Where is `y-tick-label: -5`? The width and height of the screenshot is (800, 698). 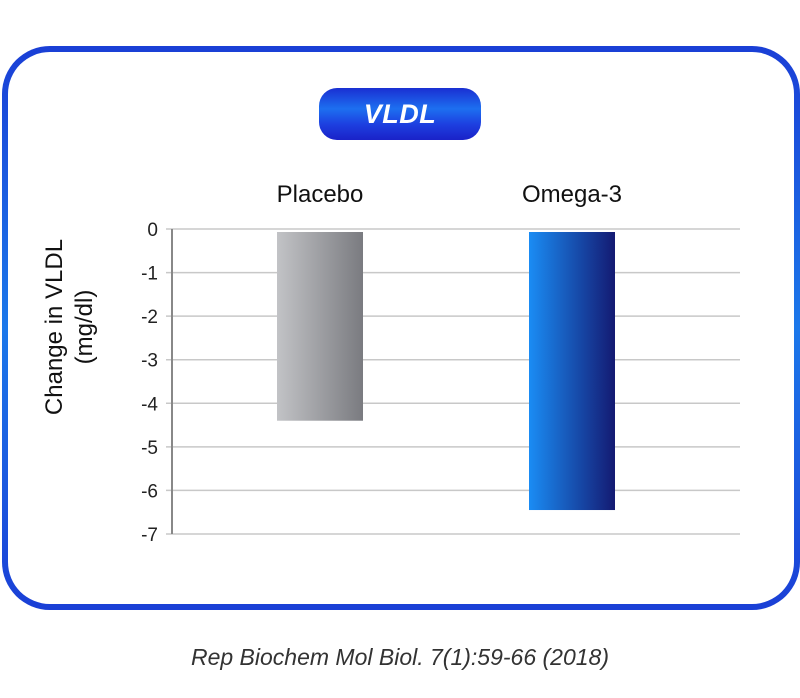 y-tick-label: -5 is located at coordinates (149, 448).